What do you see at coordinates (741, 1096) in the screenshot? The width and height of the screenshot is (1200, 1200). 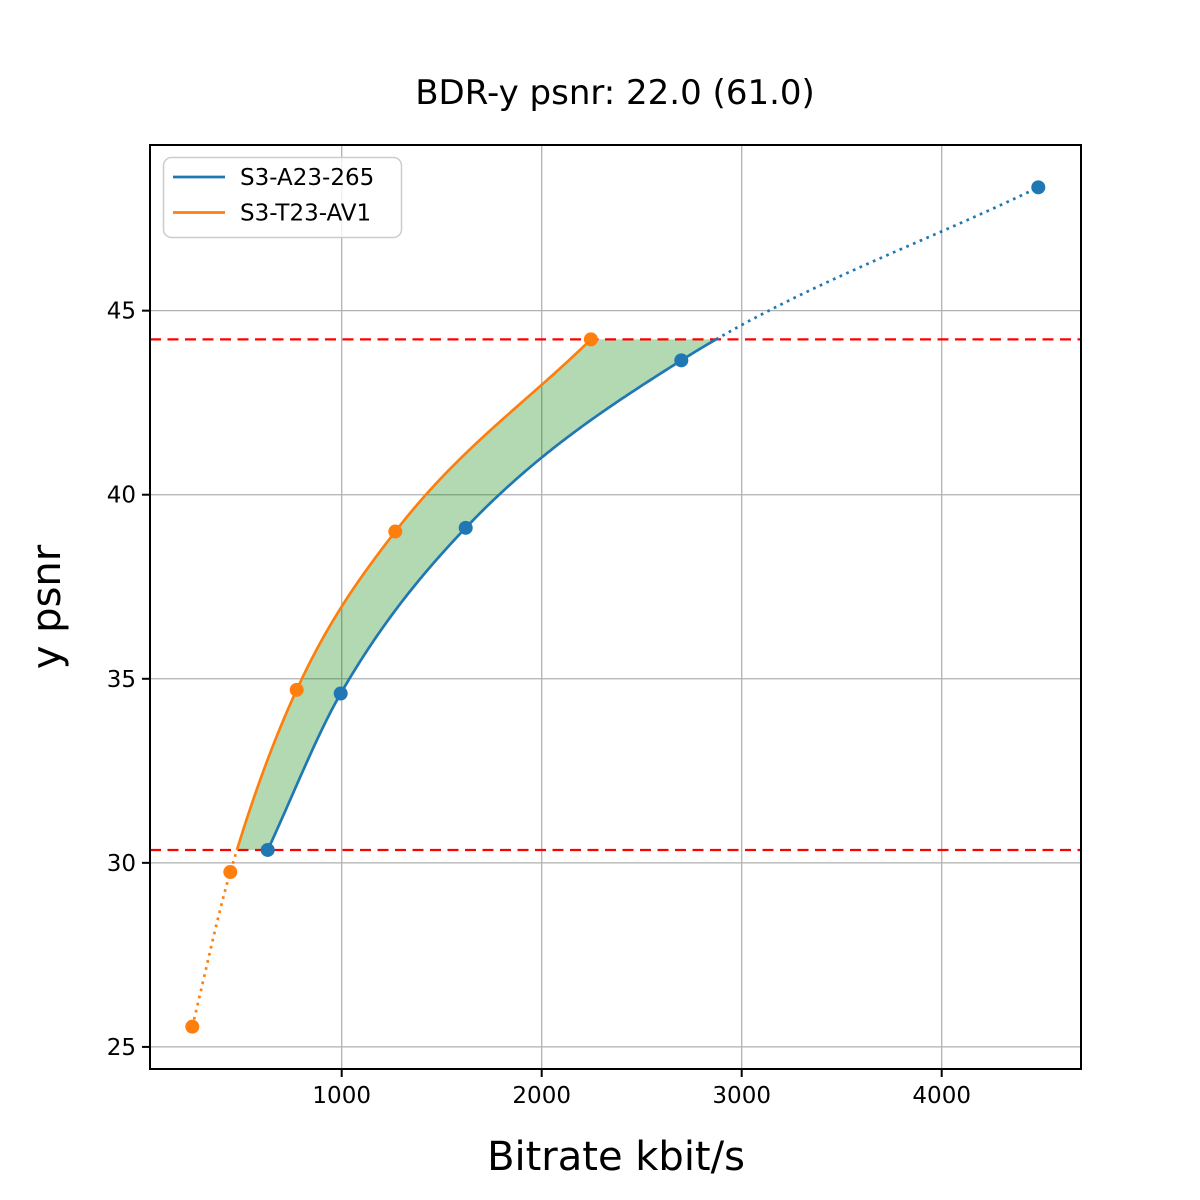 I see `x-tick-label: 3000` at bounding box center [741, 1096].